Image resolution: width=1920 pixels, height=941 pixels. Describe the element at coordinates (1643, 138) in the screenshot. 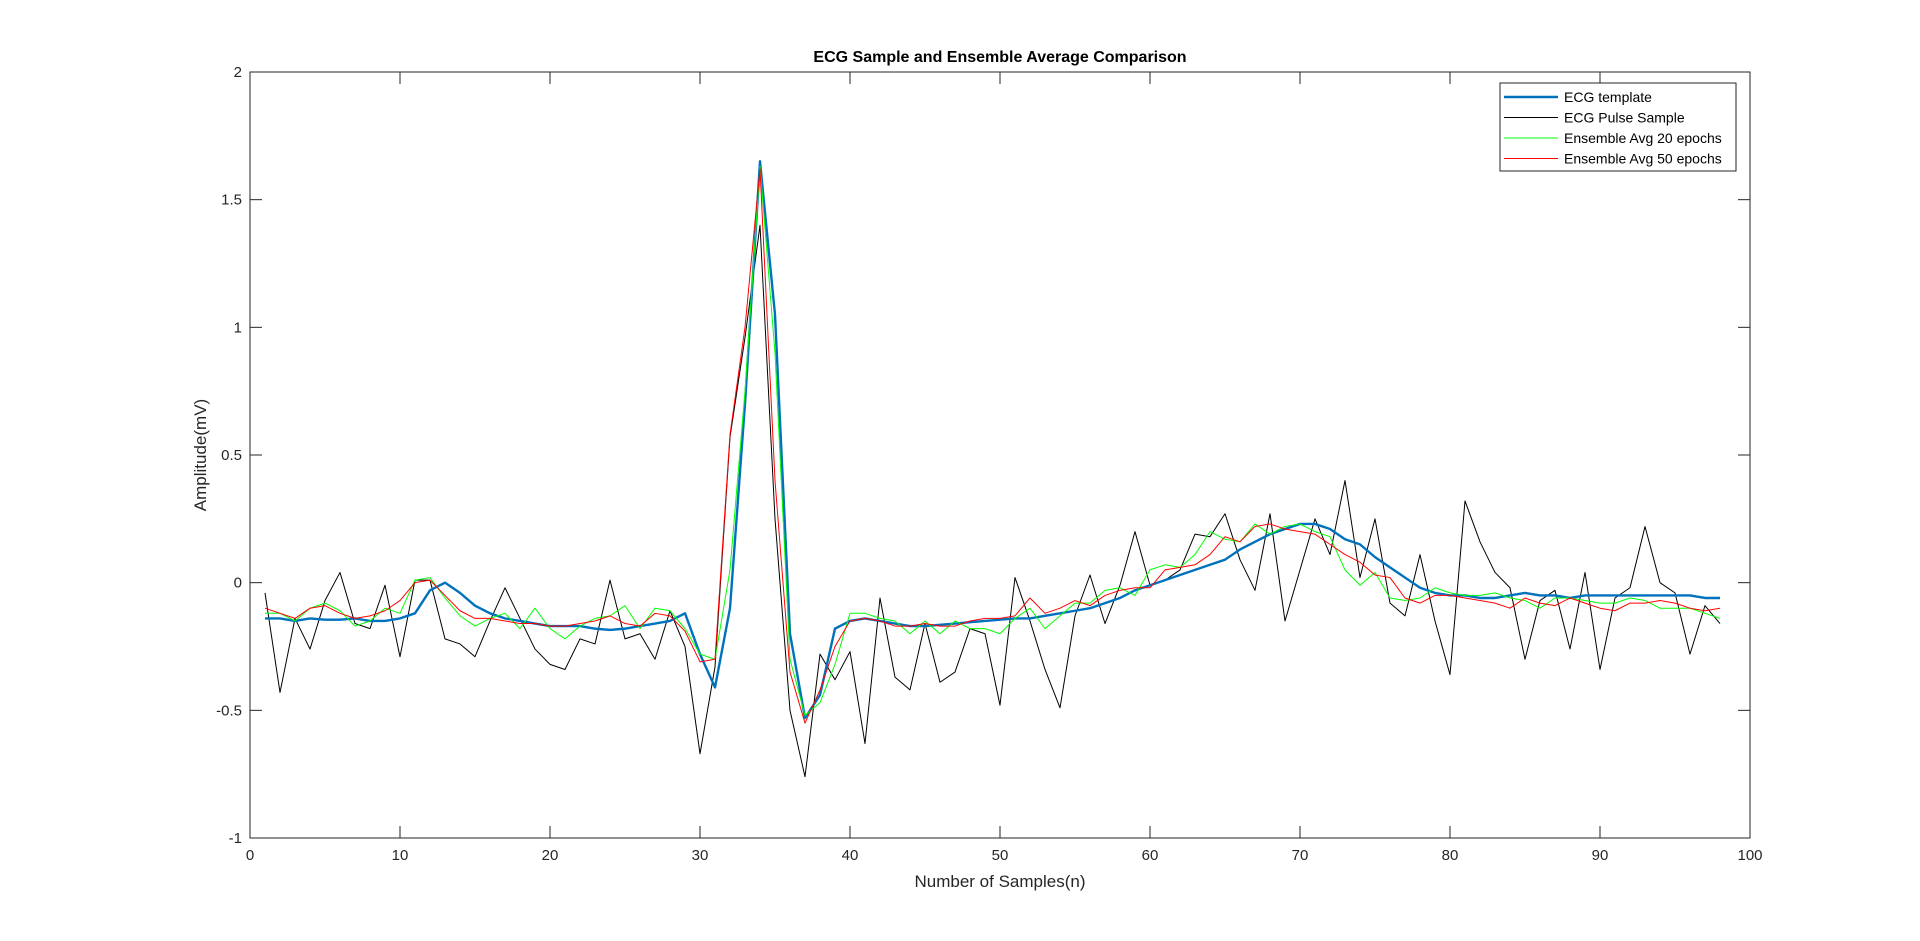

I see `legend-label: Ensemble Avg 20 epochs` at that location.